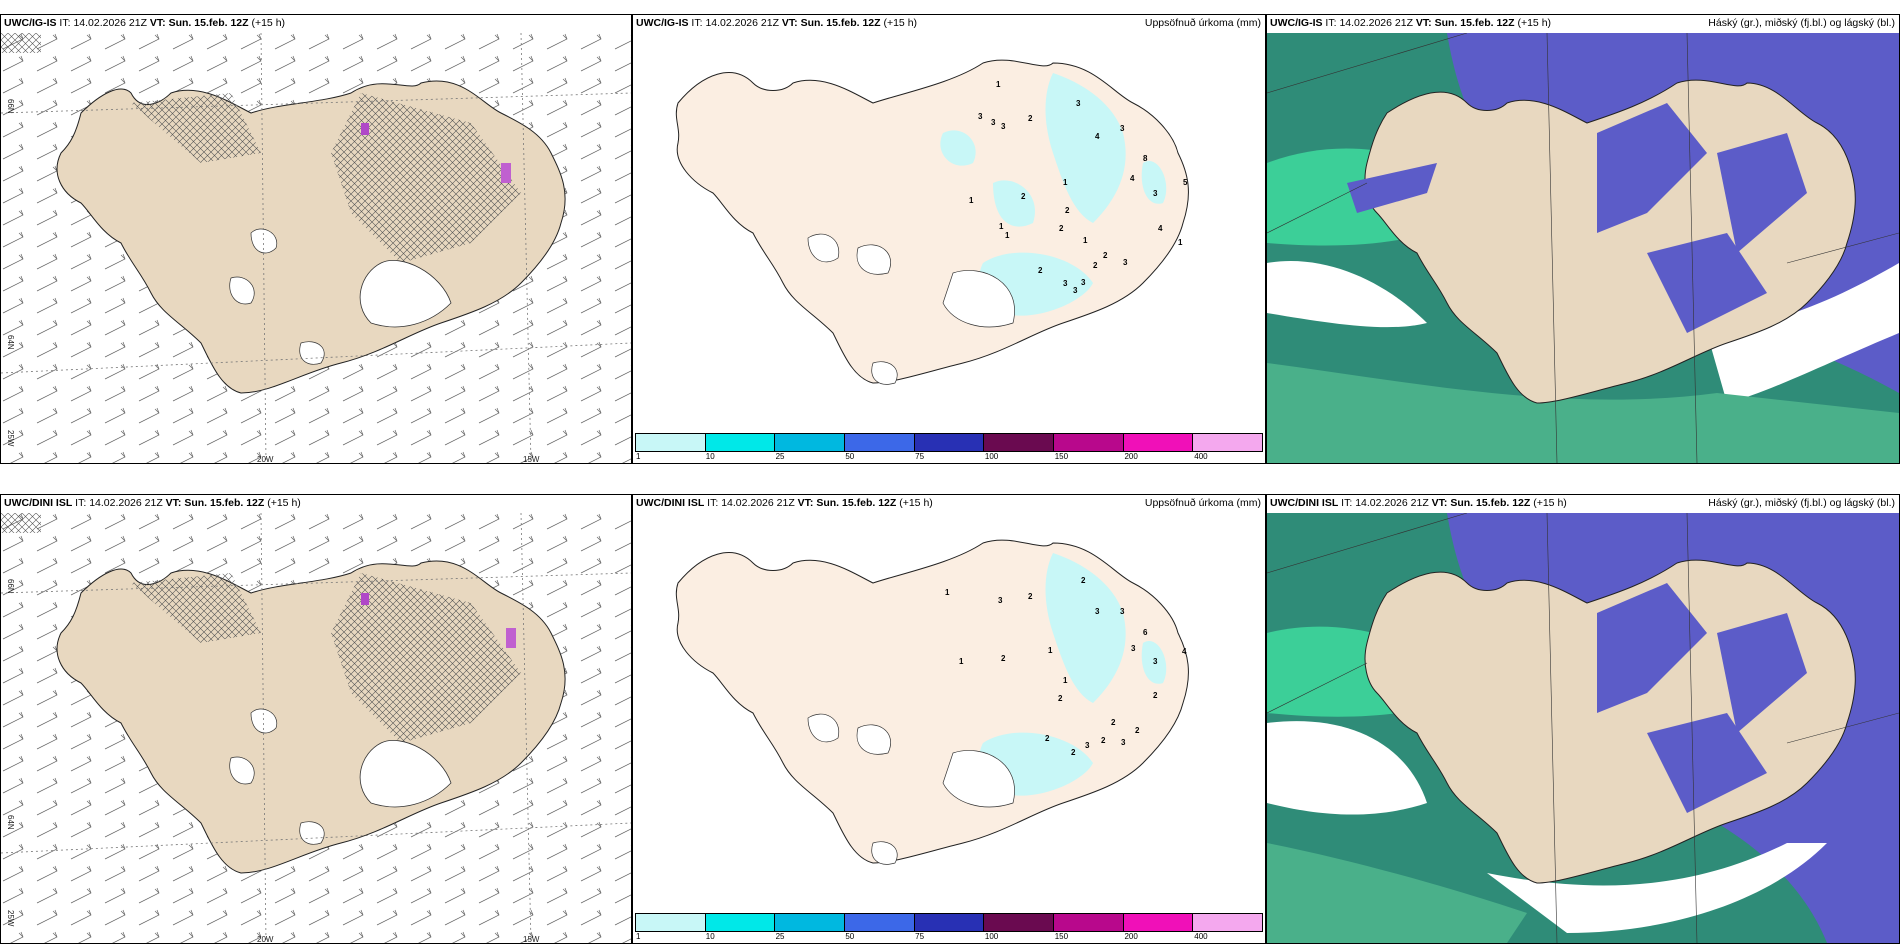 The height and width of the screenshot is (950, 1900). I want to click on lon-label-25w: 25W, so click(10, 438).